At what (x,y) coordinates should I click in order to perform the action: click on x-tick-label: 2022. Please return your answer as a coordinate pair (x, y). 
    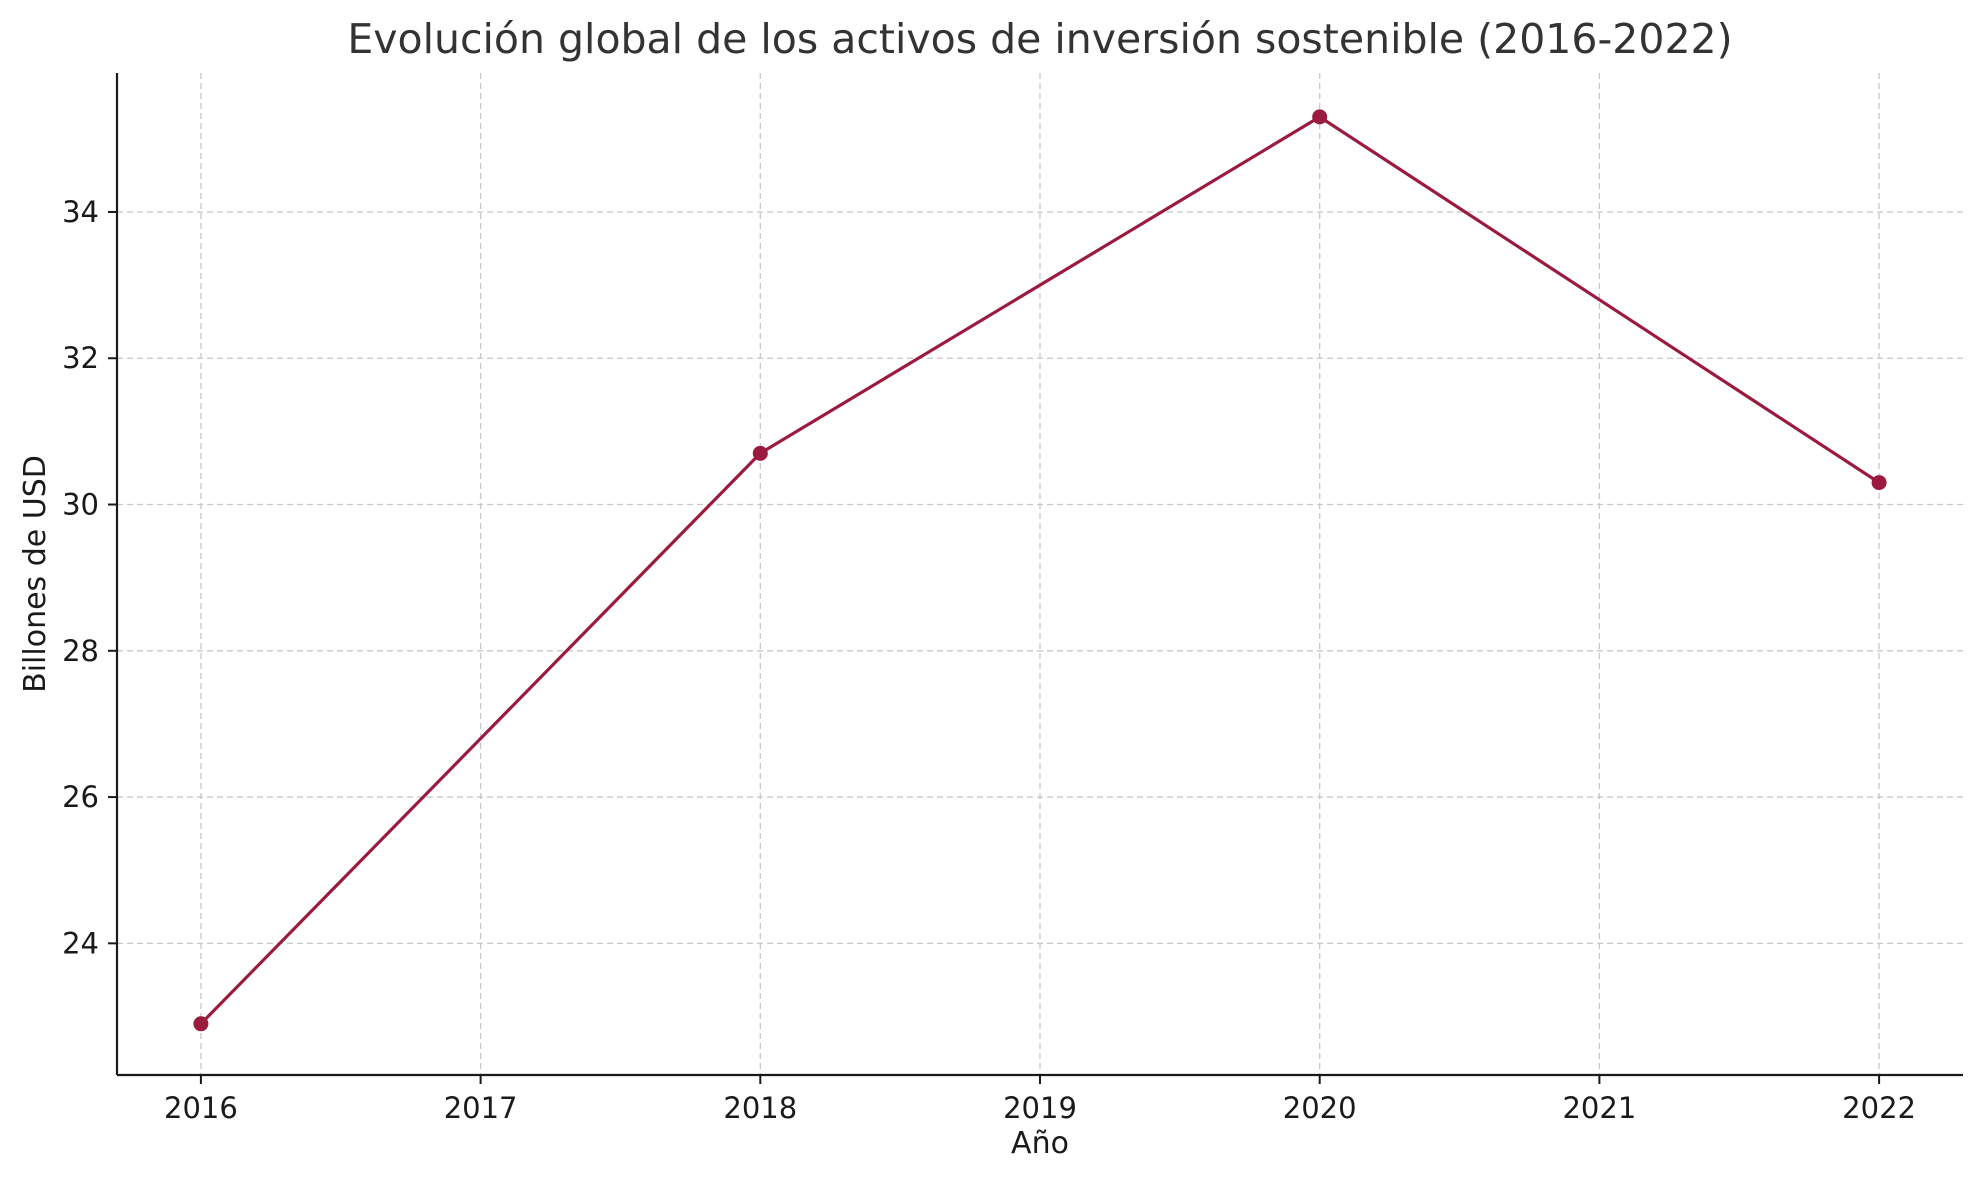
    Looking at the image, I should click on (1879, 1108).